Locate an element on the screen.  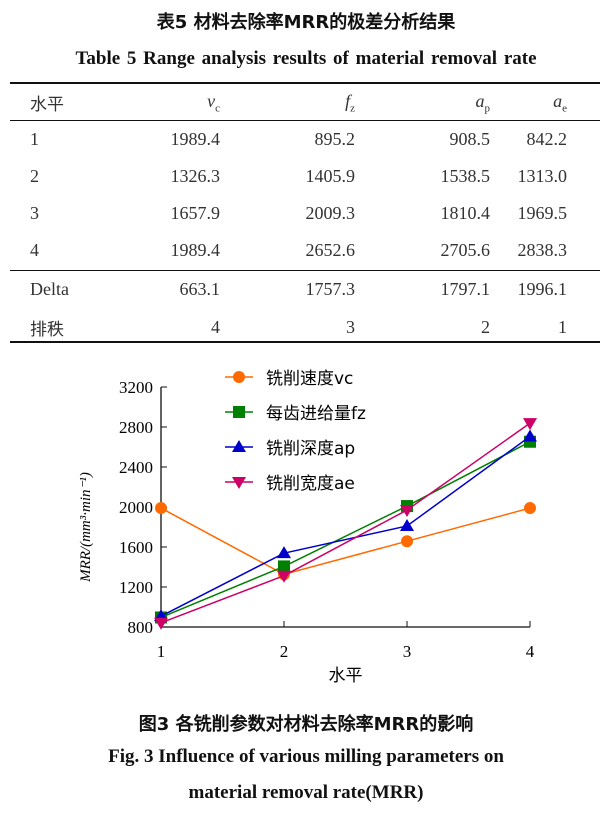
y-tick-label: 800 is located at coordinates (141, 627).